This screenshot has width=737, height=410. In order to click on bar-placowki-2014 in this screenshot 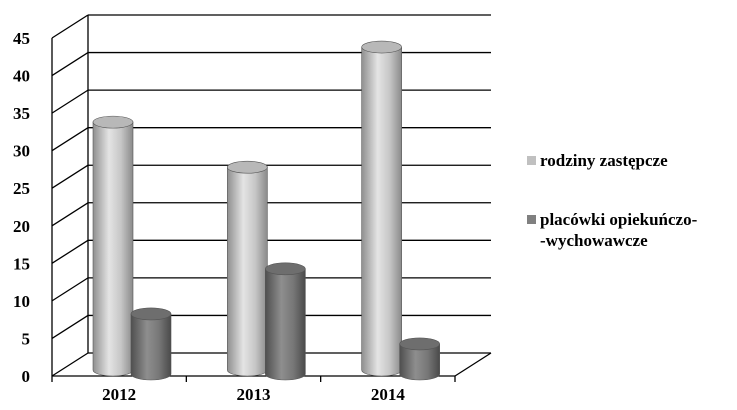, I will do `click(419, 359)`.